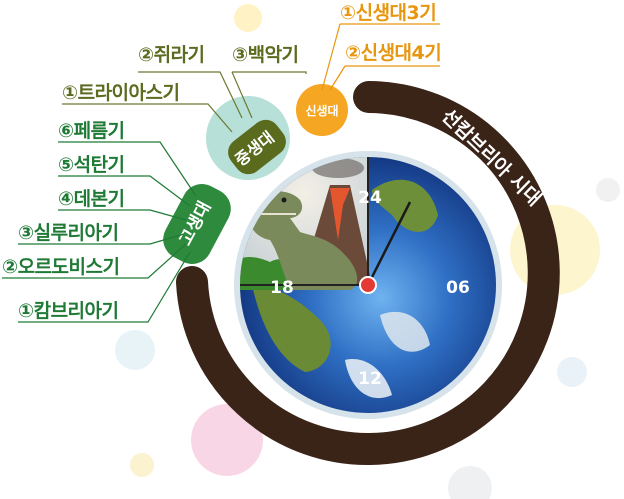 Image resolution: width=624 pixels, height=499 pixels. Describe the element at coordinates (61, 267) in the screenshot. I see `period-ordovician: ②오르도비스기` at that location.